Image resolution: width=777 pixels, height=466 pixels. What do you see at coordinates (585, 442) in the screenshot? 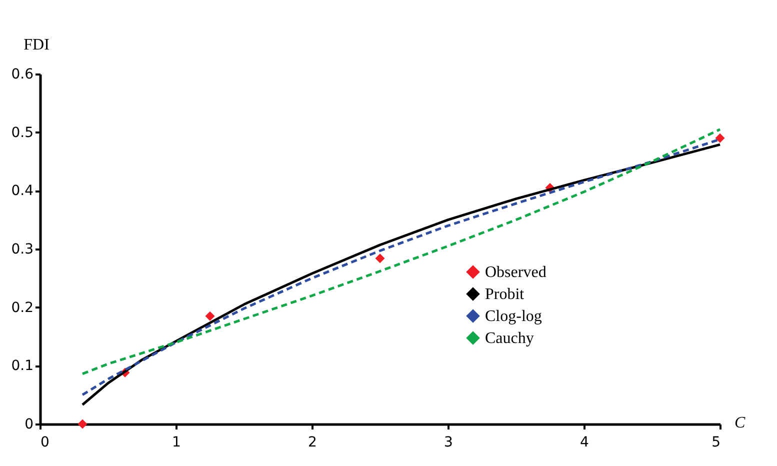
I see `x-tick-label: 4` at bounding box center [585, 442].